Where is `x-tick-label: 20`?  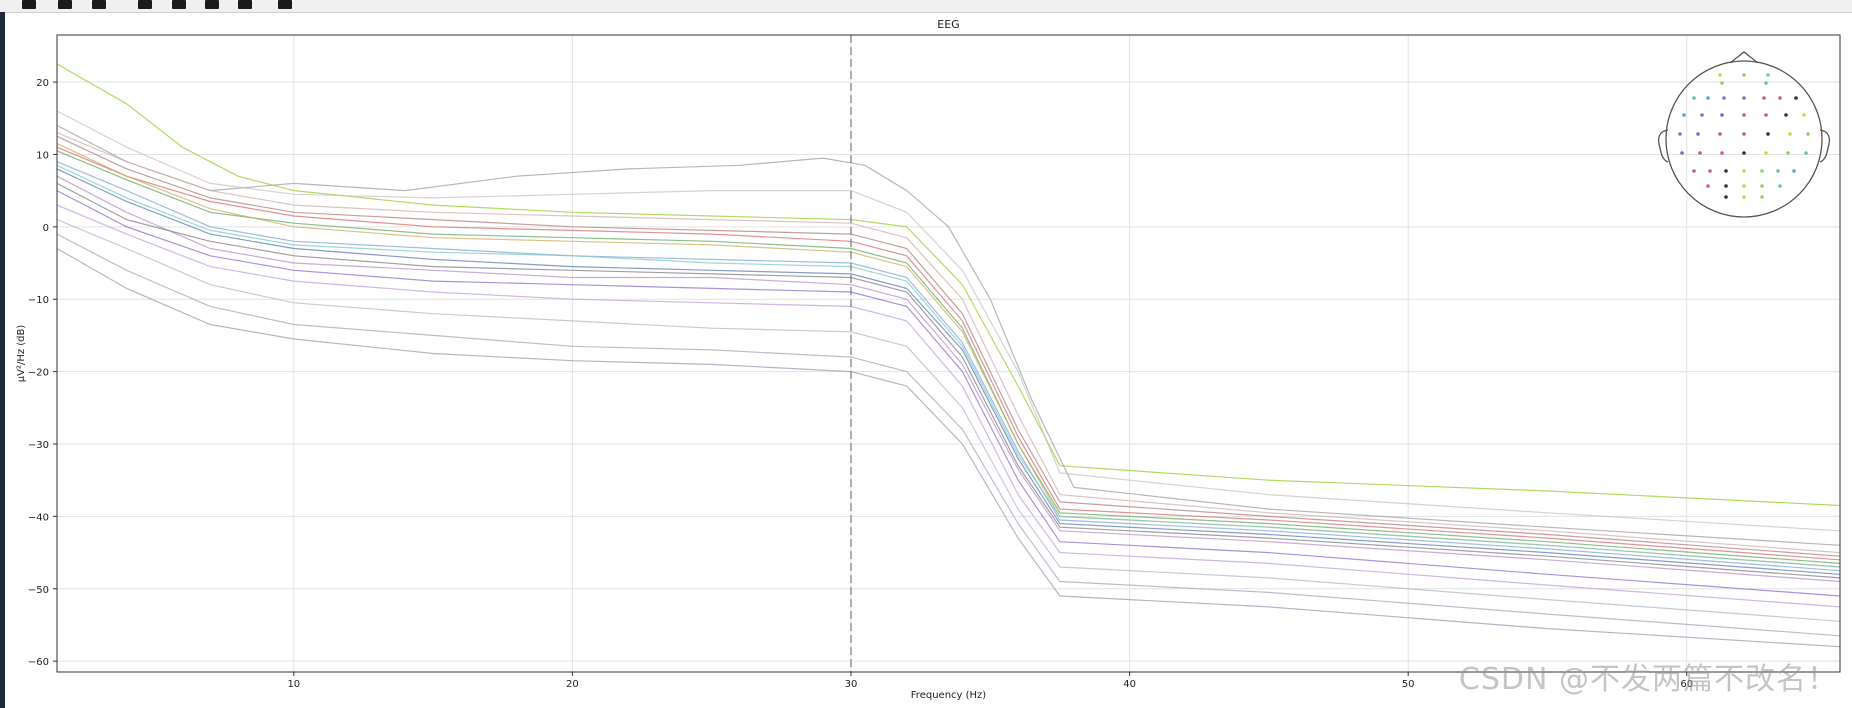 x-tick-label: 20 is located at coordinates (572, 684).